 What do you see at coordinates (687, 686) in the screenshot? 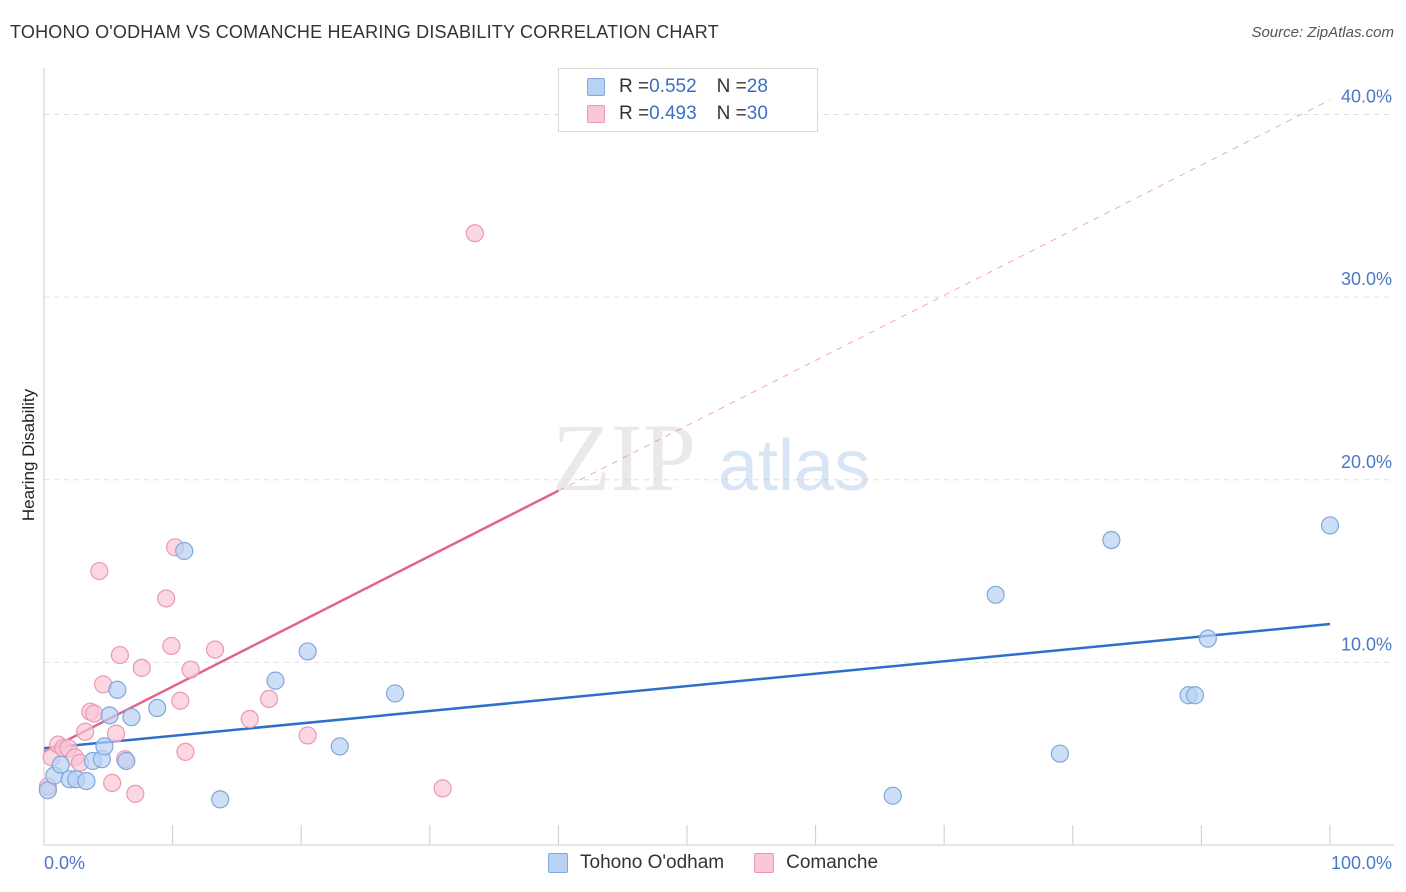
I see `trend-line-tohono` at bounding box center [687, 686].